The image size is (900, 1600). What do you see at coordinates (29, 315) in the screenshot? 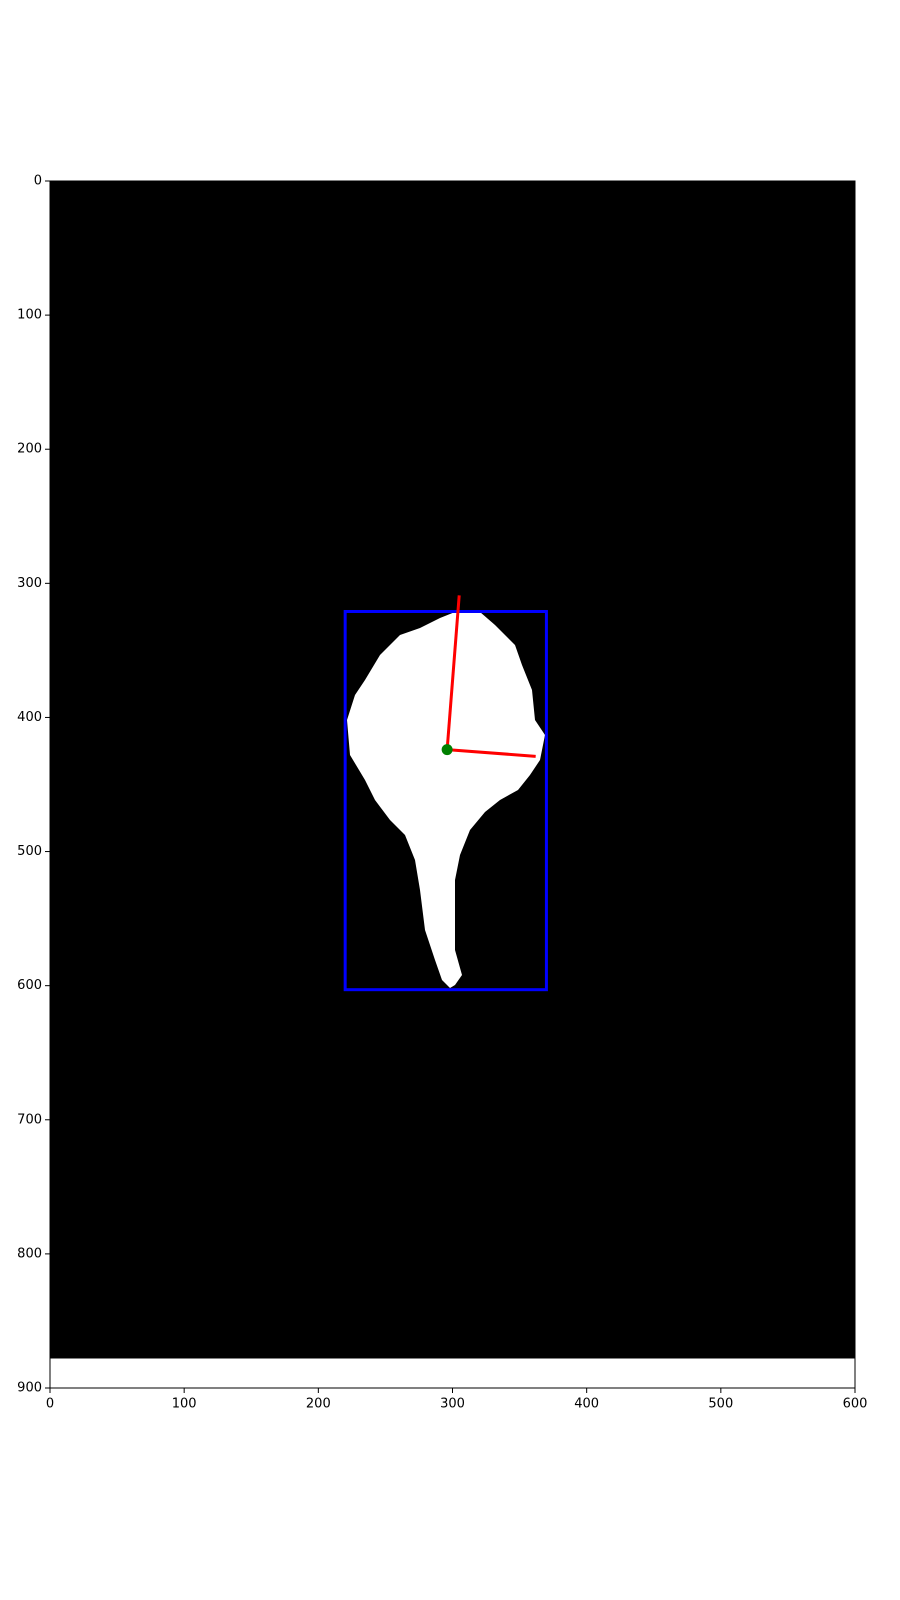
I see `y-tick-label: 100` at bounding box center [29, 315].